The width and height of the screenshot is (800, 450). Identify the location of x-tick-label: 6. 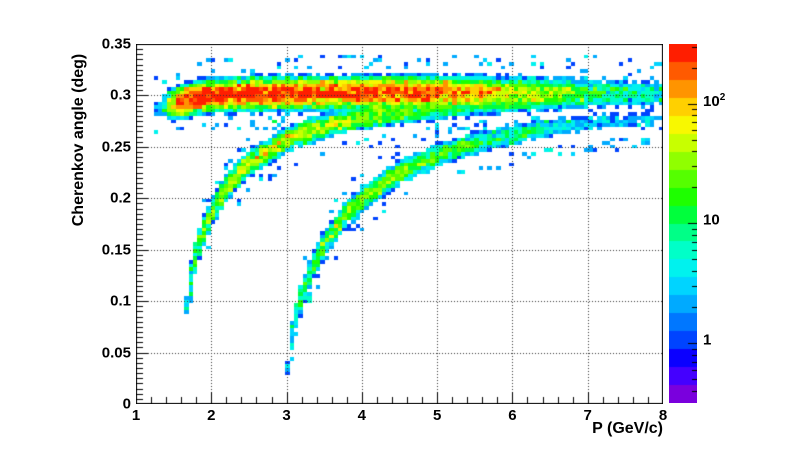
(512, 415).